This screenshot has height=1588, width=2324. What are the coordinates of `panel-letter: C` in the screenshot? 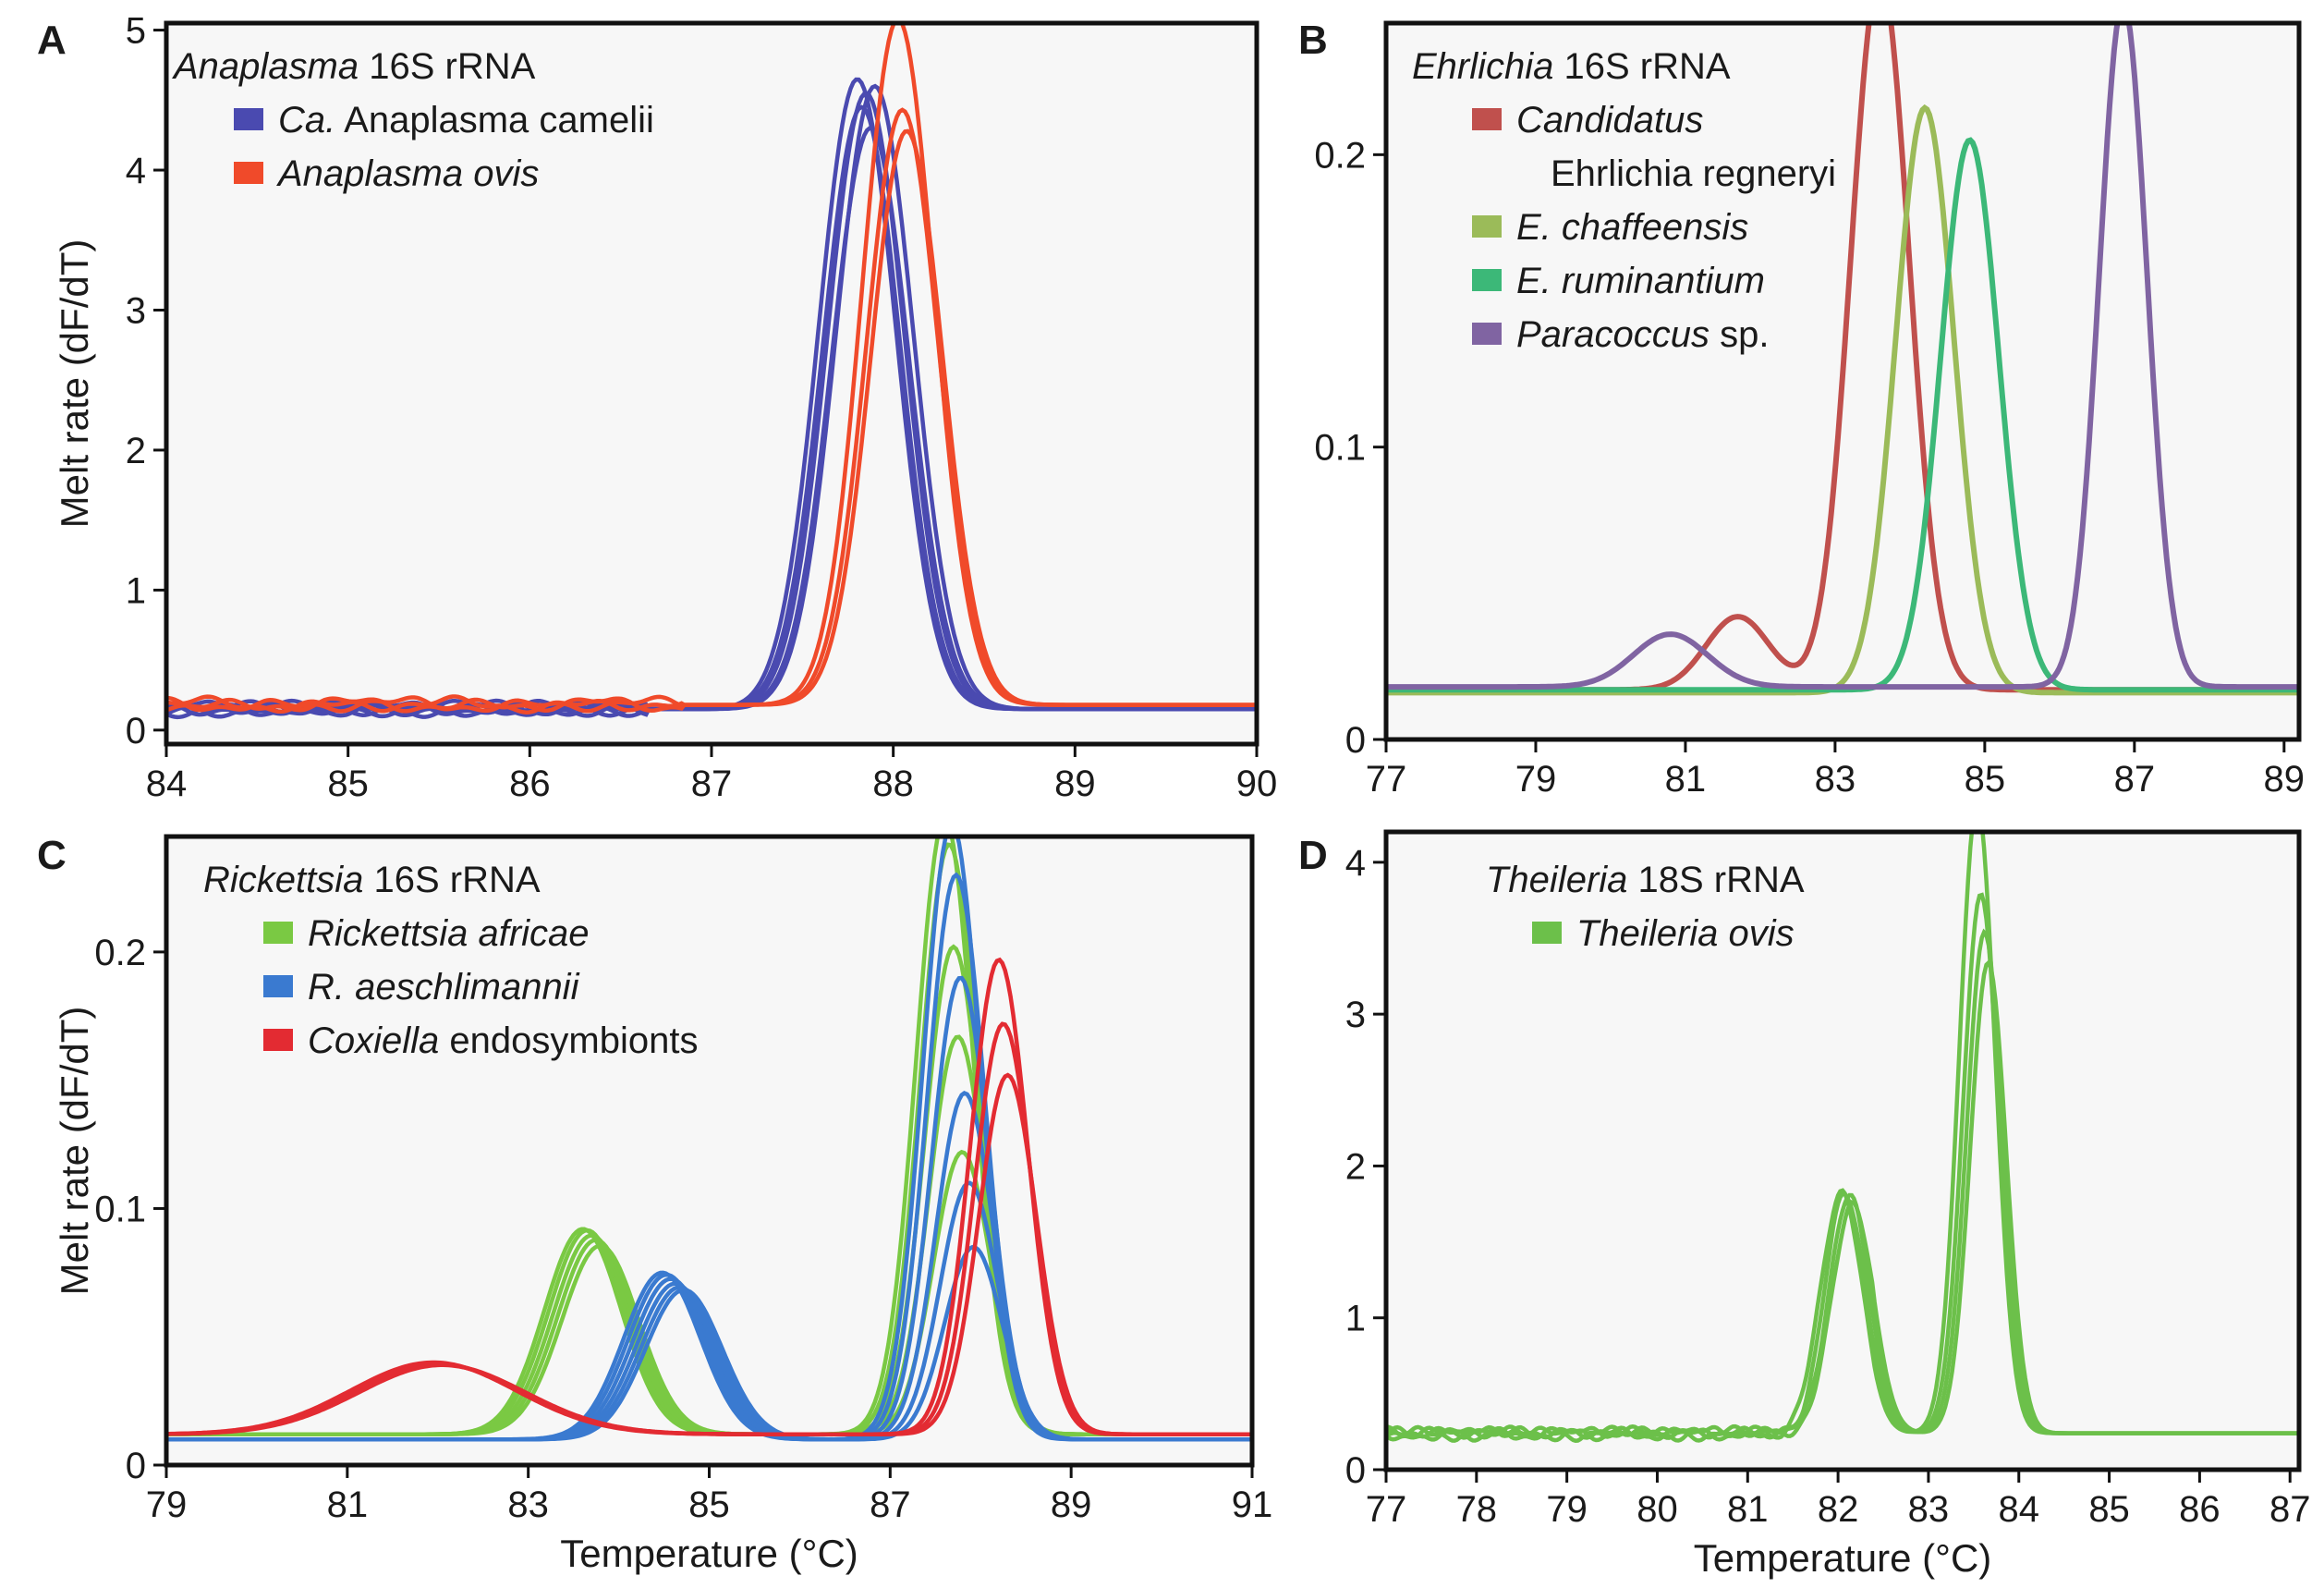 It's located at (52, 855).